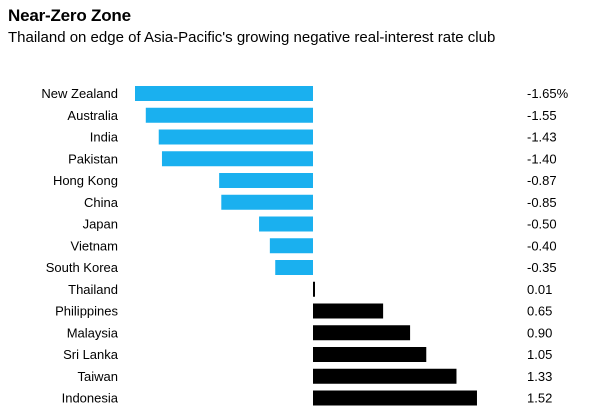 The width and height of the screenshot is (592, 409). Describe the element at coordinates (79, 93) in the screenshot. I see `category-label-new-zealand: New Zealand` at that location.